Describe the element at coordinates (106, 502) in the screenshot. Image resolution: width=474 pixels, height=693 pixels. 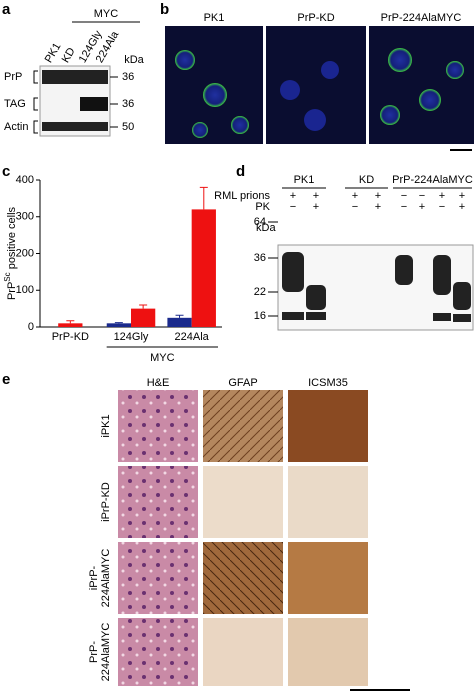
I see `row-label: iPrP-KD` at that location.